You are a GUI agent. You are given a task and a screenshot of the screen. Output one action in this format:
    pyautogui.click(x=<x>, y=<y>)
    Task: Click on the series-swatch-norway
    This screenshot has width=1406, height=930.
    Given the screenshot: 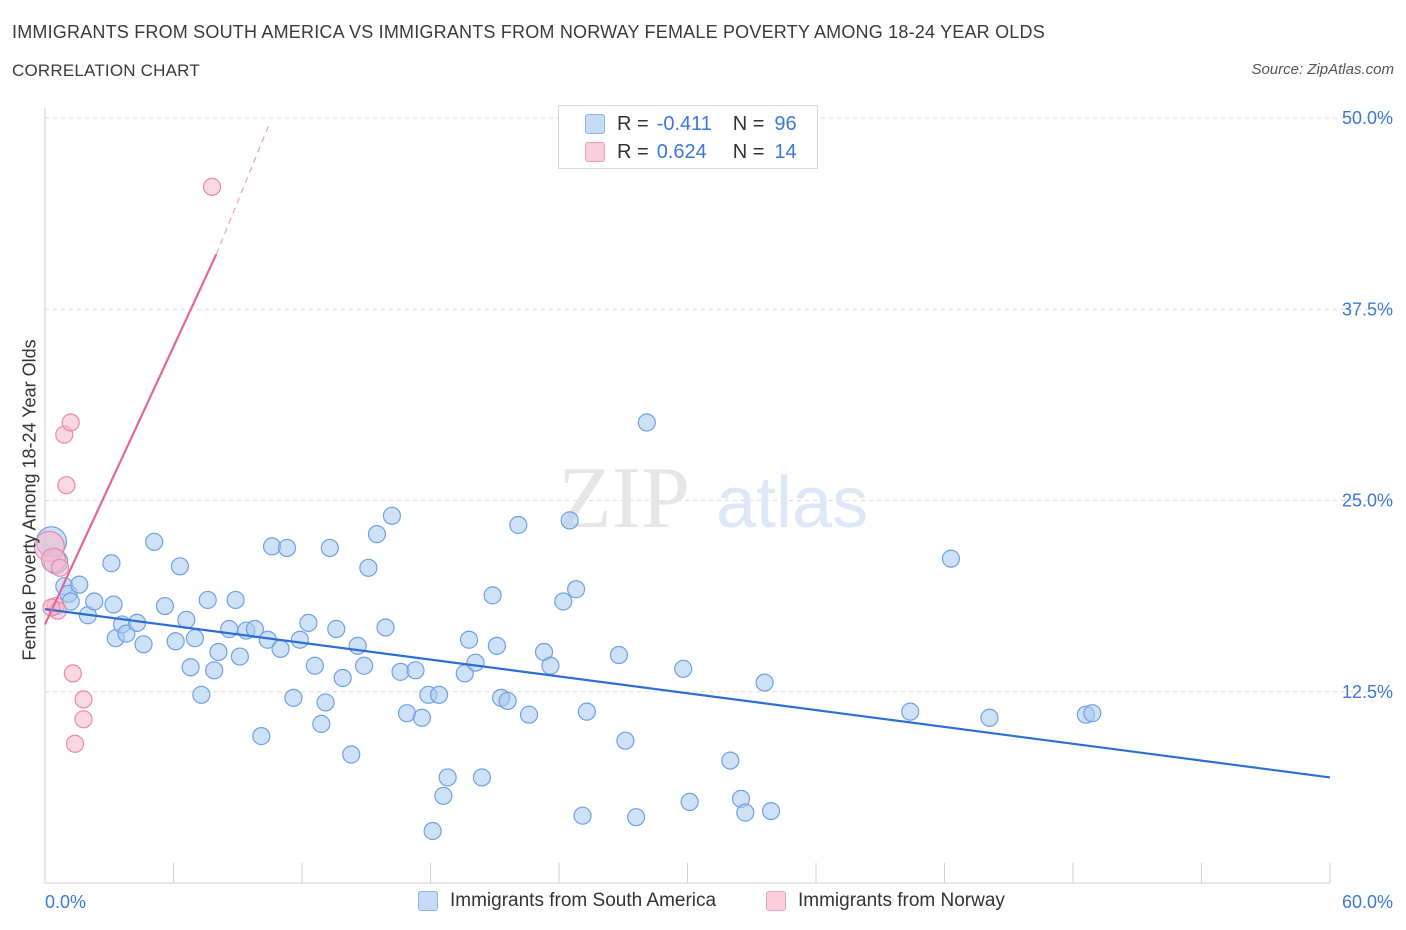 What is the action you would take?
    pyautogui.click(x=776, y=901)
    